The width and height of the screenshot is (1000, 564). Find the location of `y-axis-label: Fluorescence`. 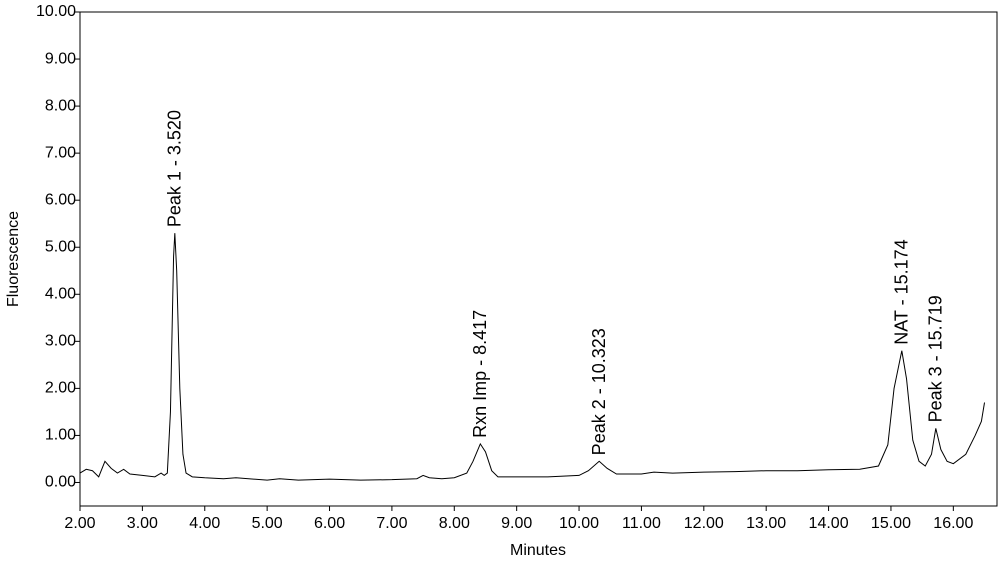

y-axis-label: Fluorescence is located at coordinates (13, 259).